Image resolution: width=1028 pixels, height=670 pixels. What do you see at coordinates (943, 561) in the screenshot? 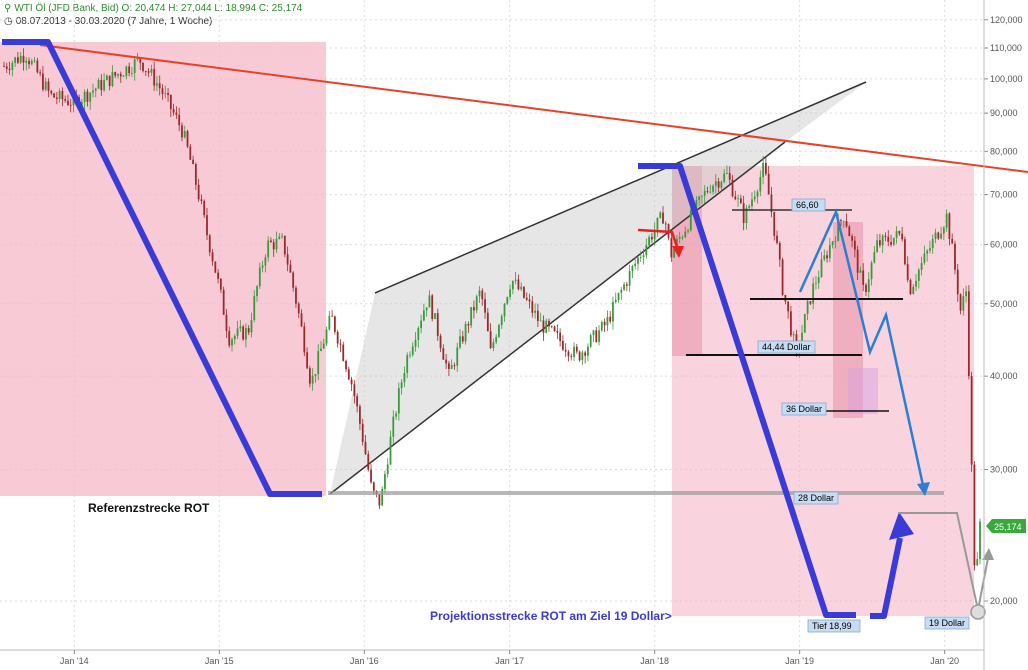
I see `grey-projection-path` at bounding box center [943, 561].